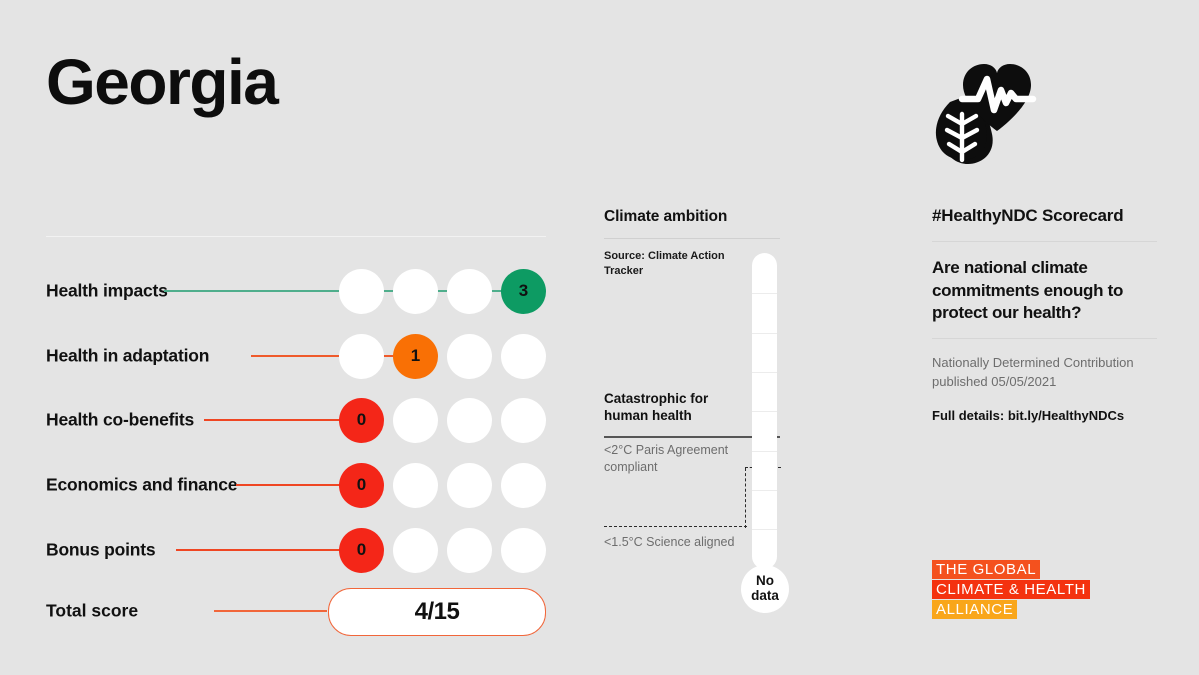 This screenshot has height=675, width=1199. Describe the element at coordinates (107, 290) in the screenshot. I see `scorecard-row-label: Health impacts` at that location.